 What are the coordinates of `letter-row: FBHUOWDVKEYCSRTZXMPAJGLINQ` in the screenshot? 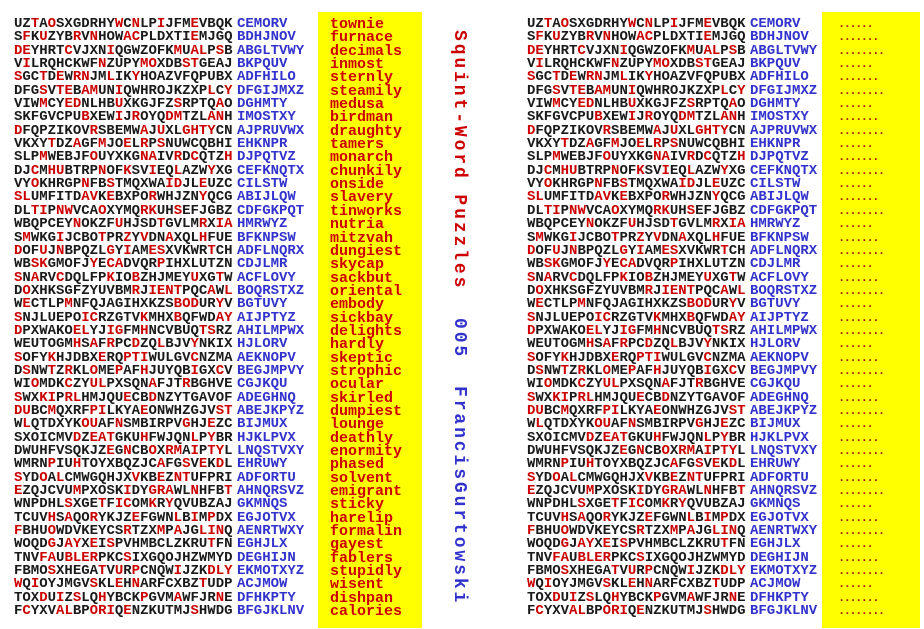 It's located at (123, 531).